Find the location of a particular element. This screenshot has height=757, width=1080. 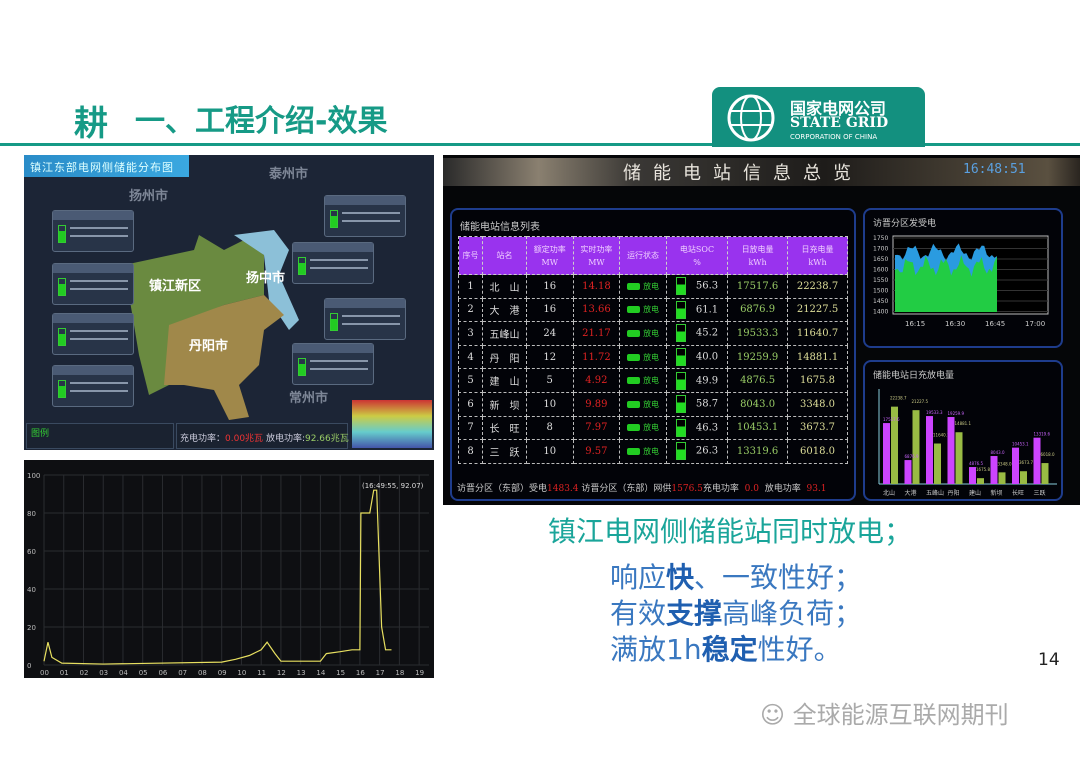

soc-value: 56.3 is located at coordinates (707, 286).